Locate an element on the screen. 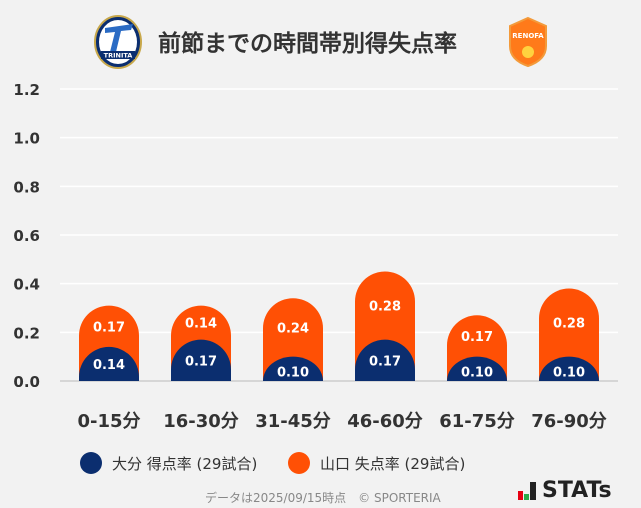 The width and height of the screenshot is (641, 508). y-tick-label: 0.6 is located at coordinates (26, 236).